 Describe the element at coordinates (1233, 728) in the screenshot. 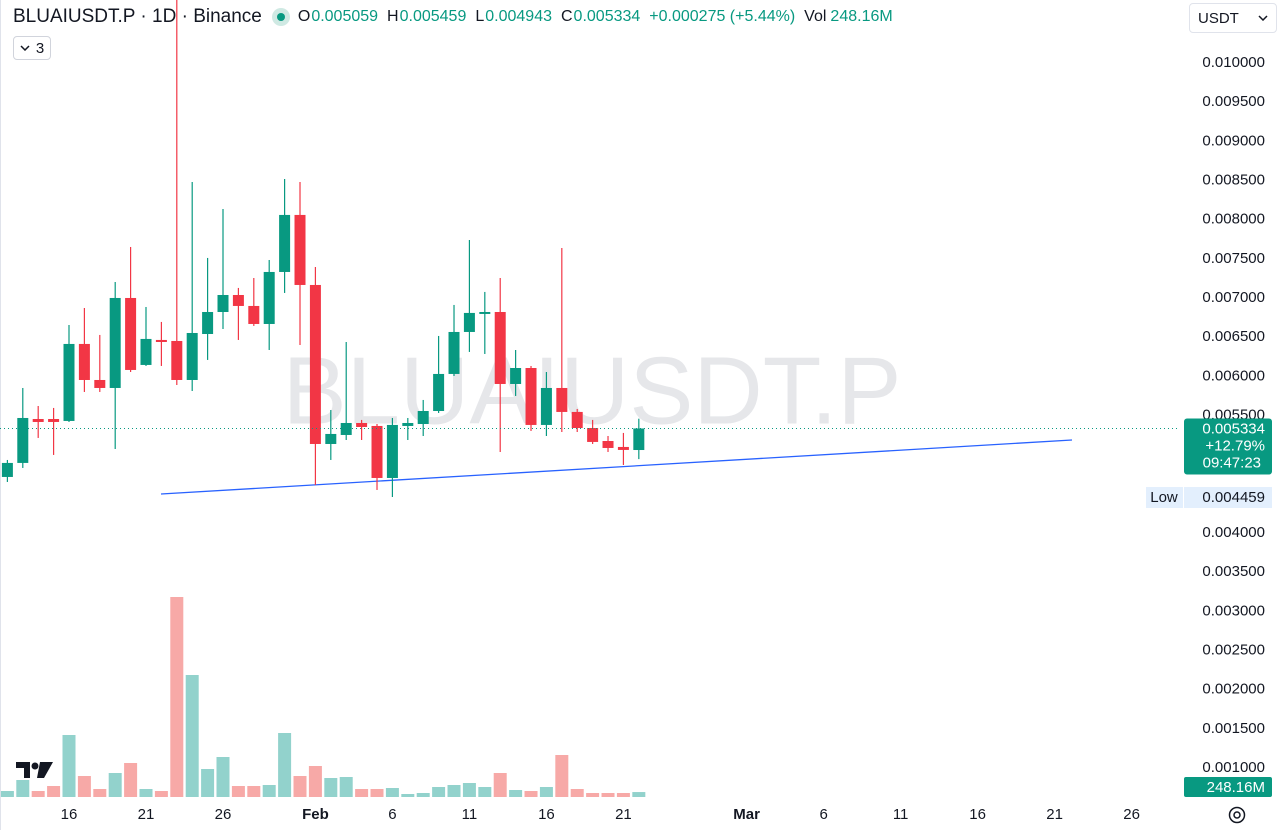

I see `y-tick-label: 0.001500` at that location.